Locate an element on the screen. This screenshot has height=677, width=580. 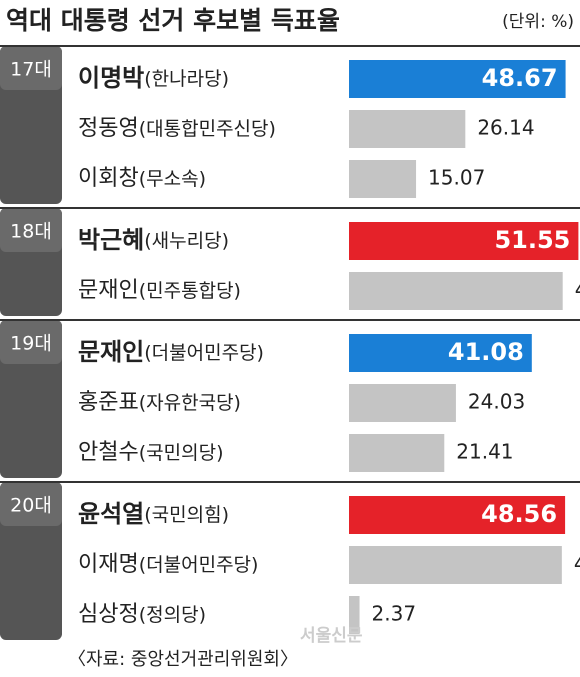
group-label: 19대 is located at coordinates (31, 344).